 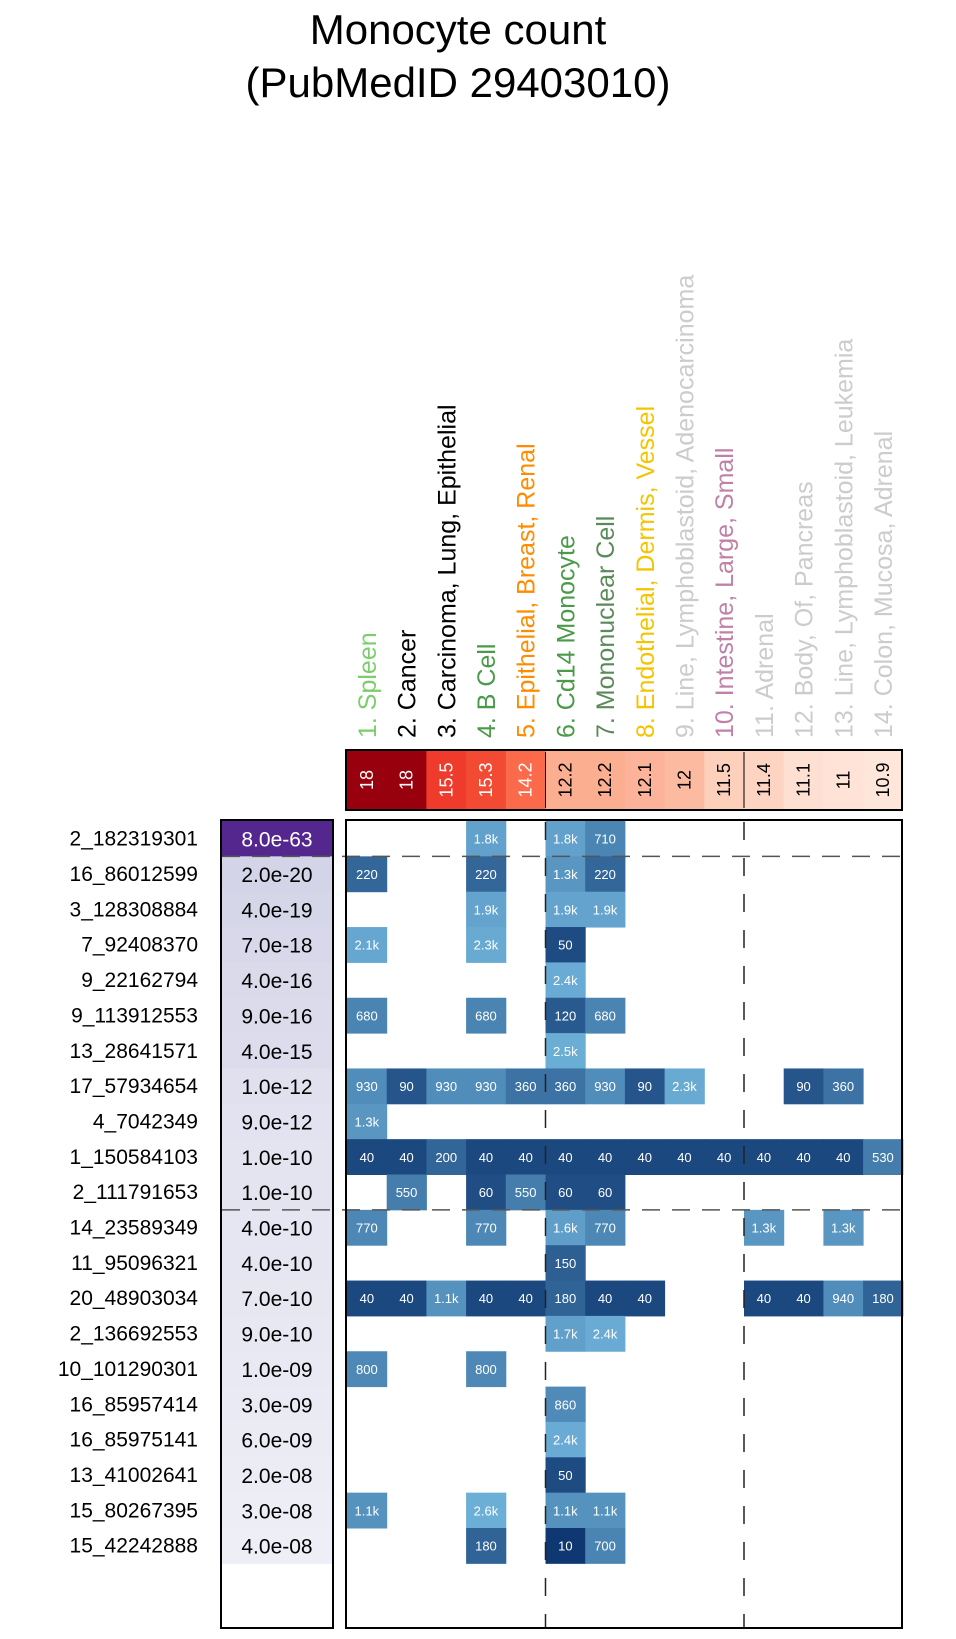 I want to click on cell-value: 220, so click(x=486, y=874).